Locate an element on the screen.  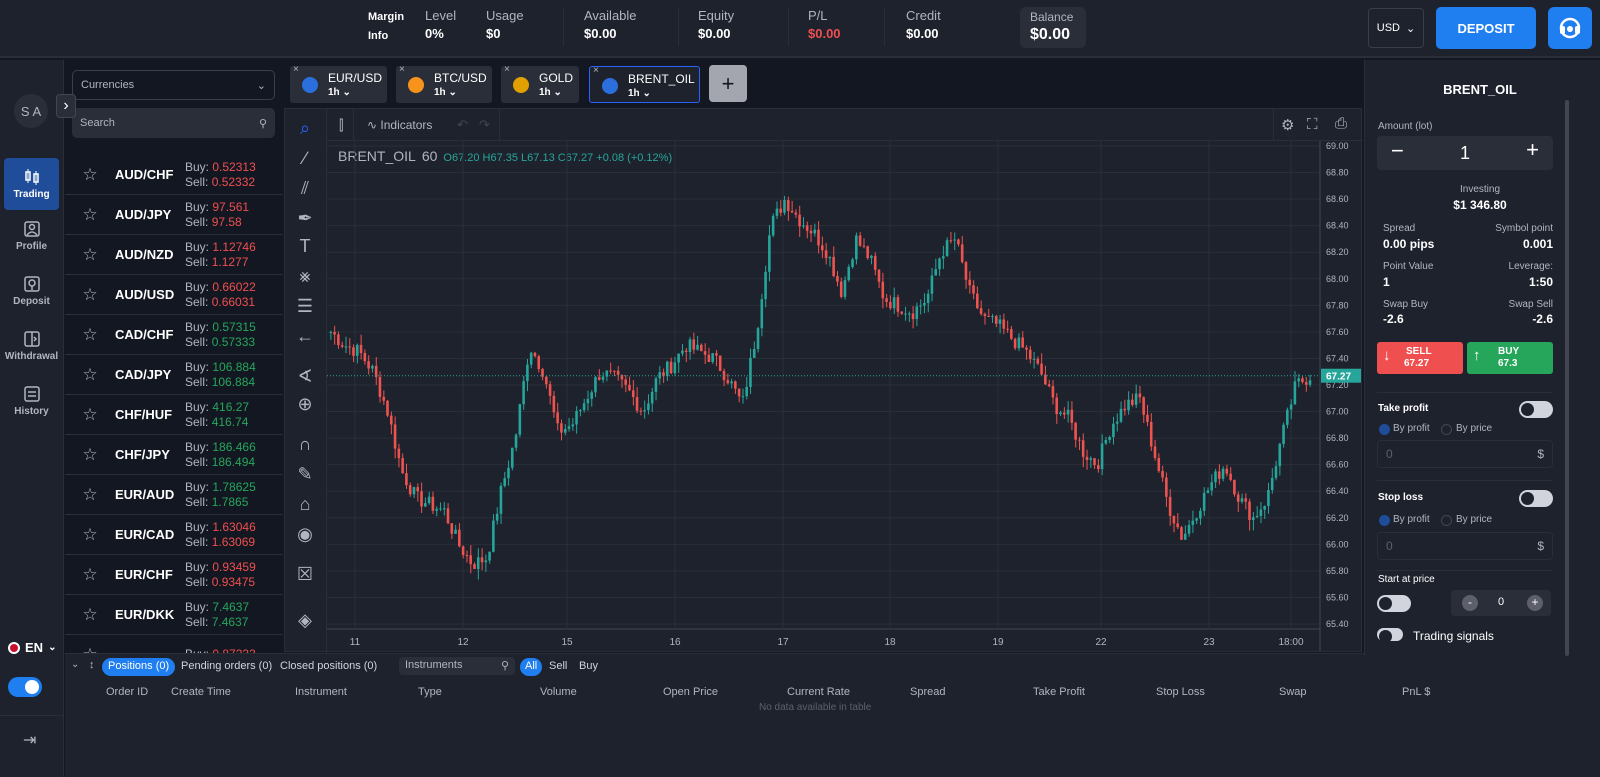
symbol-row: ☆ CHF/HUF Buy: 416.27 Sell: 416.74 is located at coordinates (174, 415).